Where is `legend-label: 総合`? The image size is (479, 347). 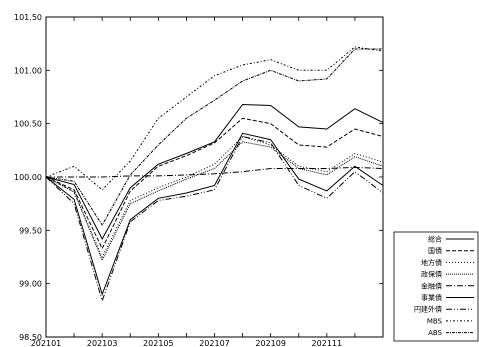
legend-label: 総合 is located at coordinates (435, 239).